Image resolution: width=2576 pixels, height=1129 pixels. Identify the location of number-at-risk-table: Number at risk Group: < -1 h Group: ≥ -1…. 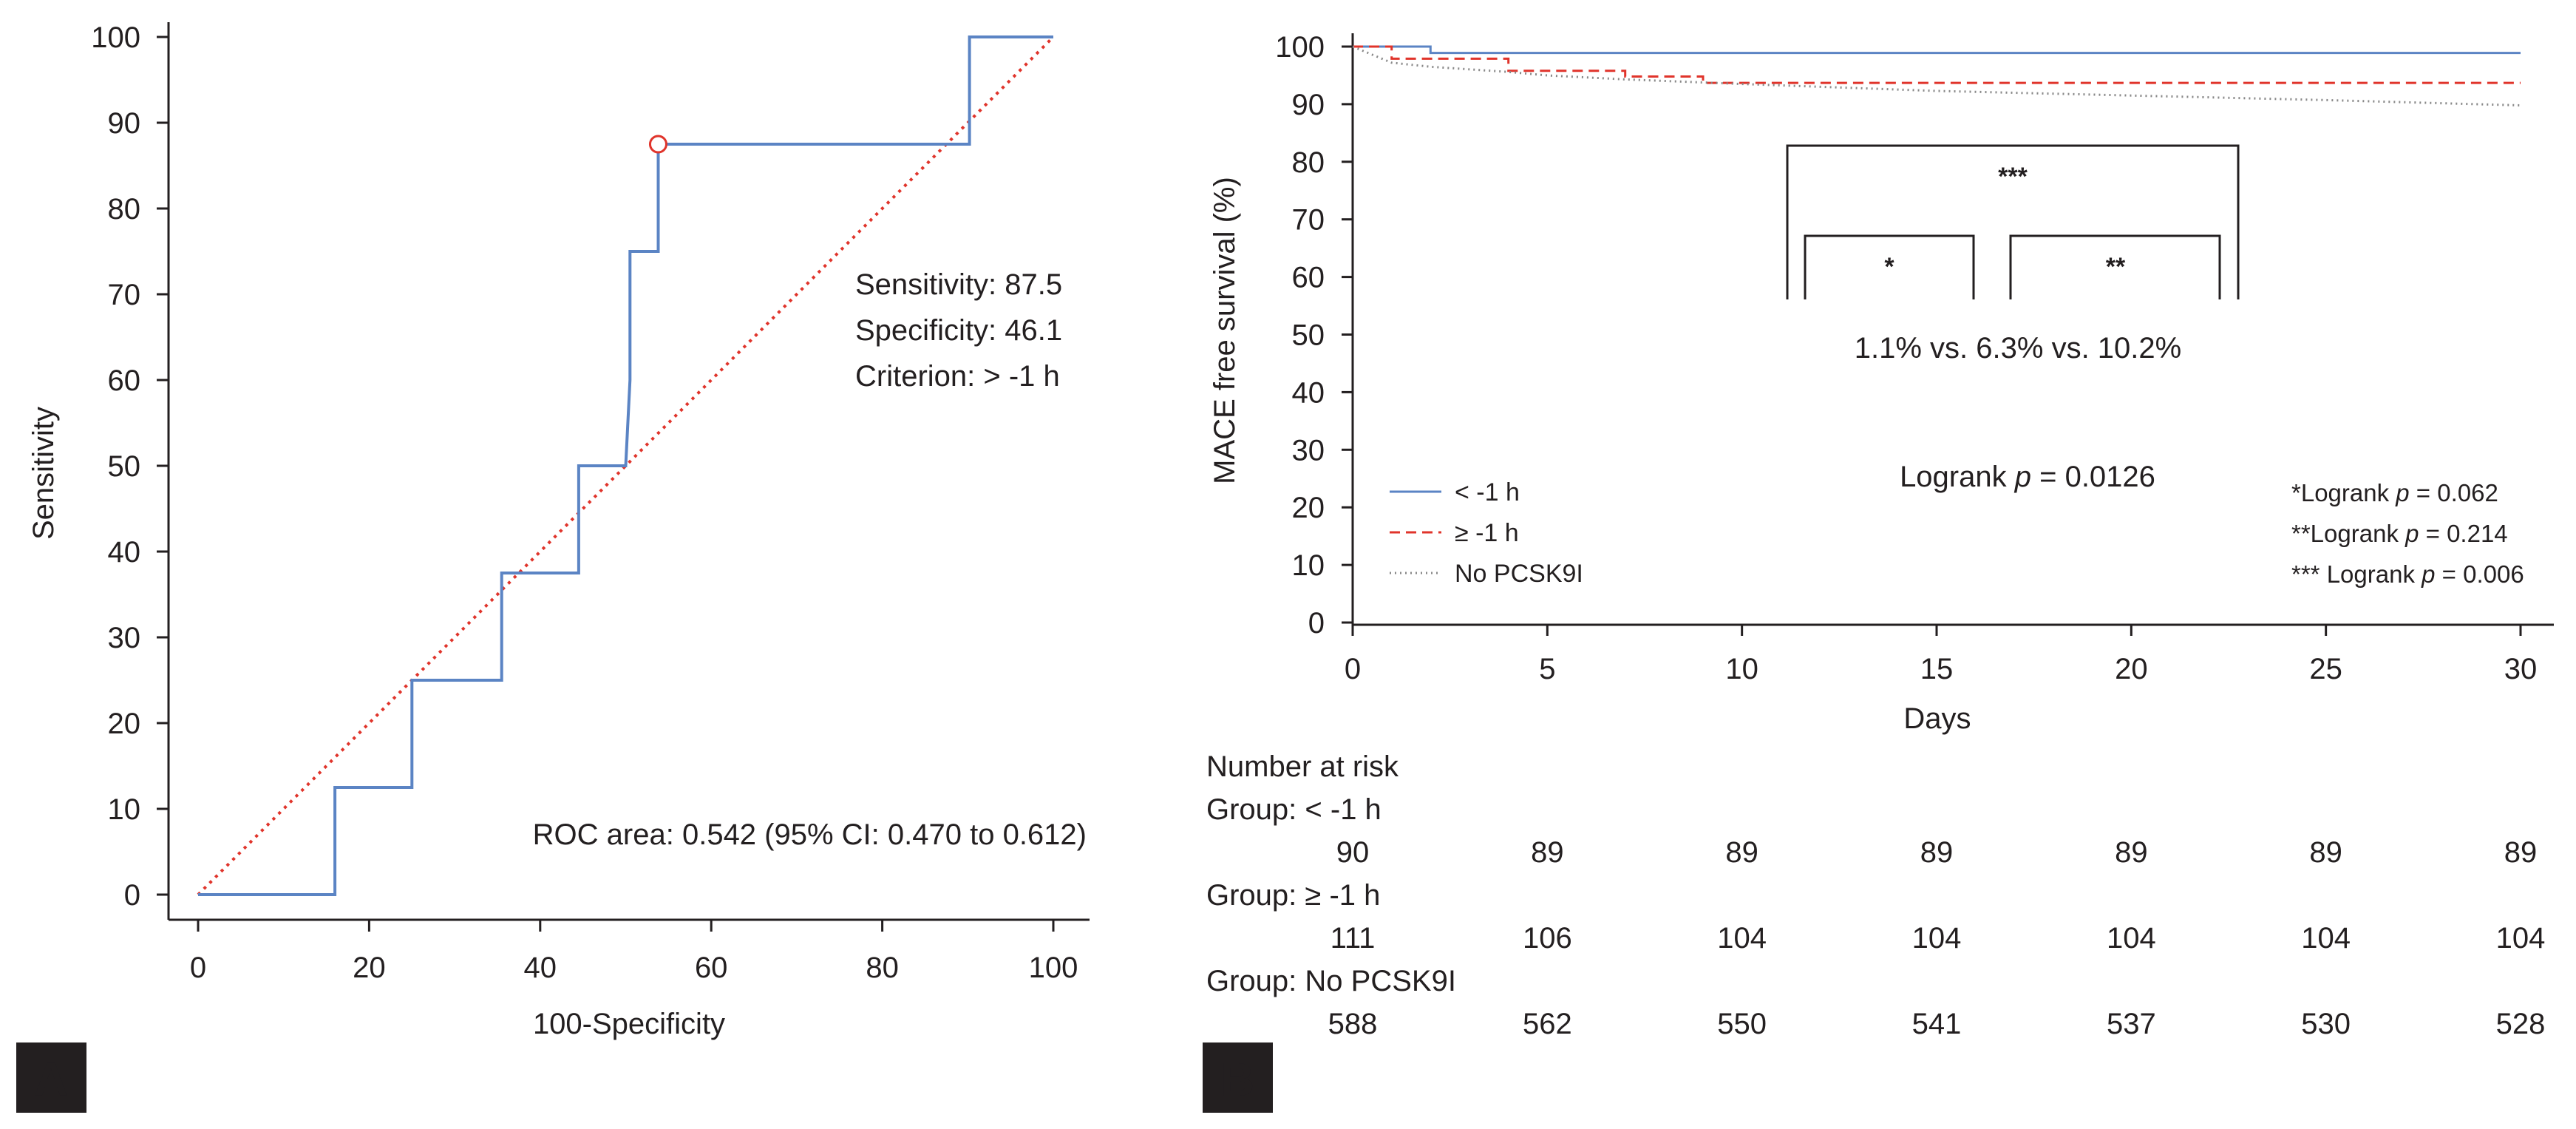
(1875, 895).